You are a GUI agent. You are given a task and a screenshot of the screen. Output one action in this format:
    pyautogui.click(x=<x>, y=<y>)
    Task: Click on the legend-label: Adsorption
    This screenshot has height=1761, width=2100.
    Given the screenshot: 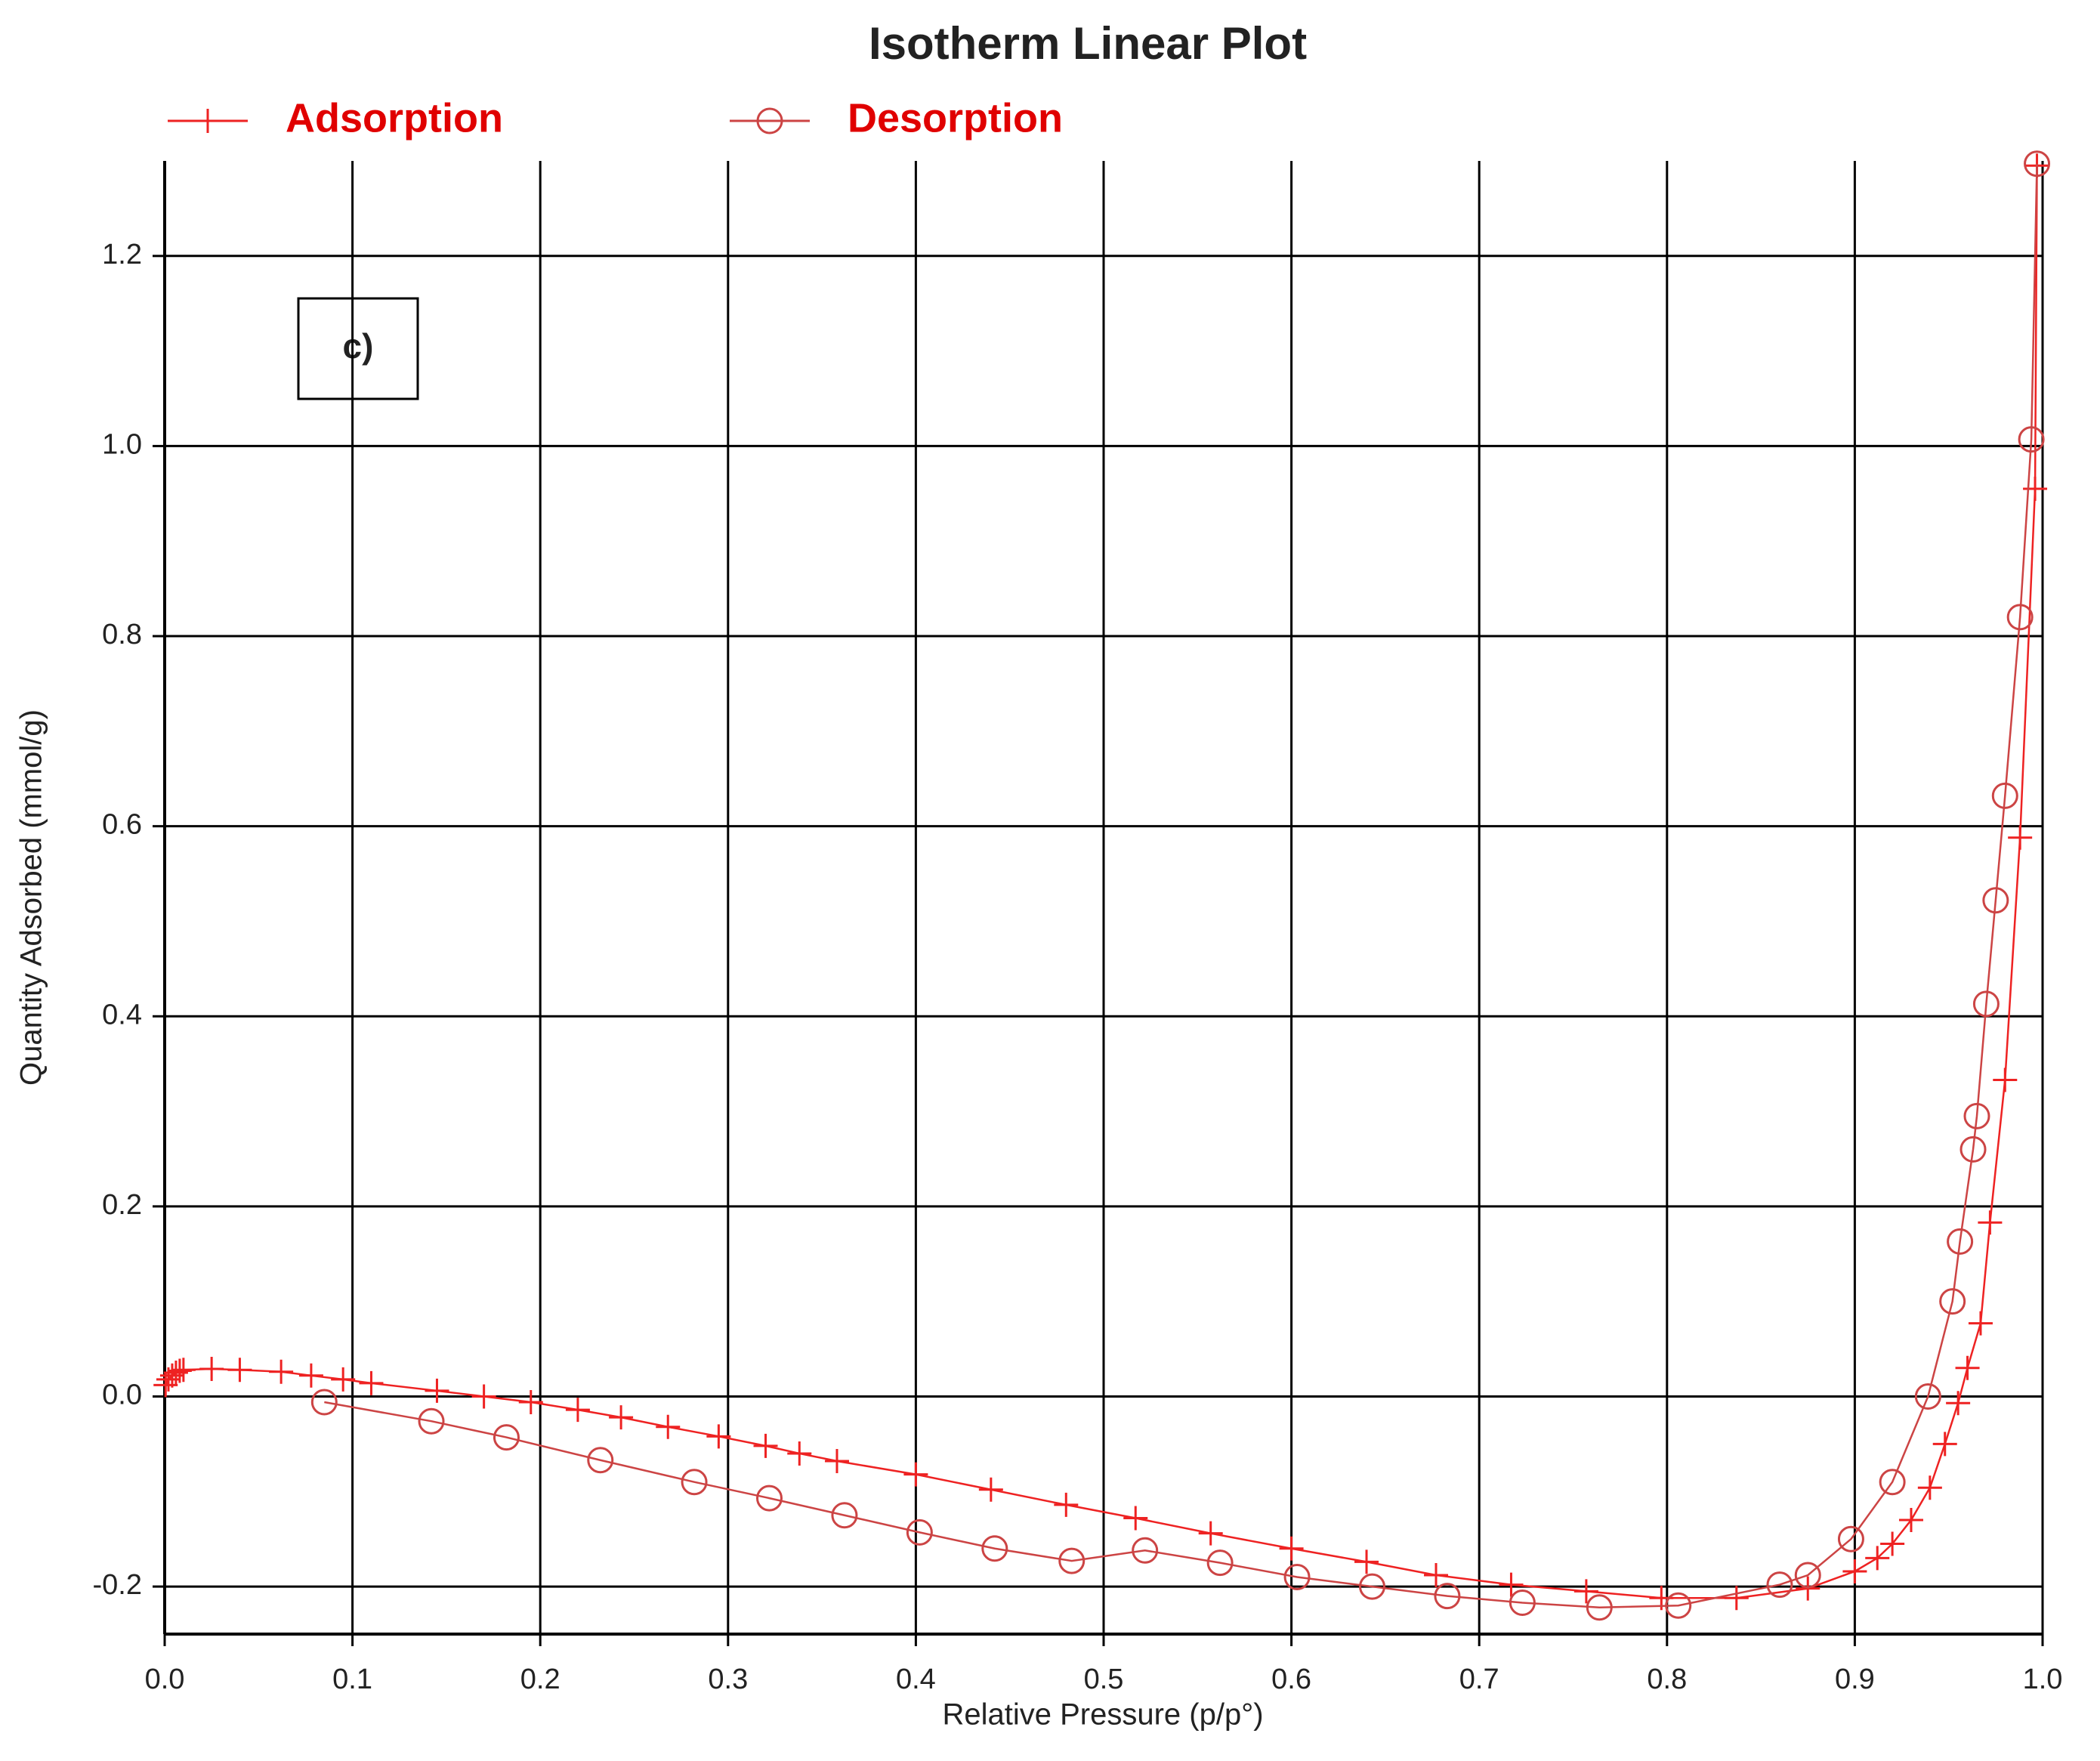 What is the action you would take?
    pyautogui.click(x=394, y=118)
    